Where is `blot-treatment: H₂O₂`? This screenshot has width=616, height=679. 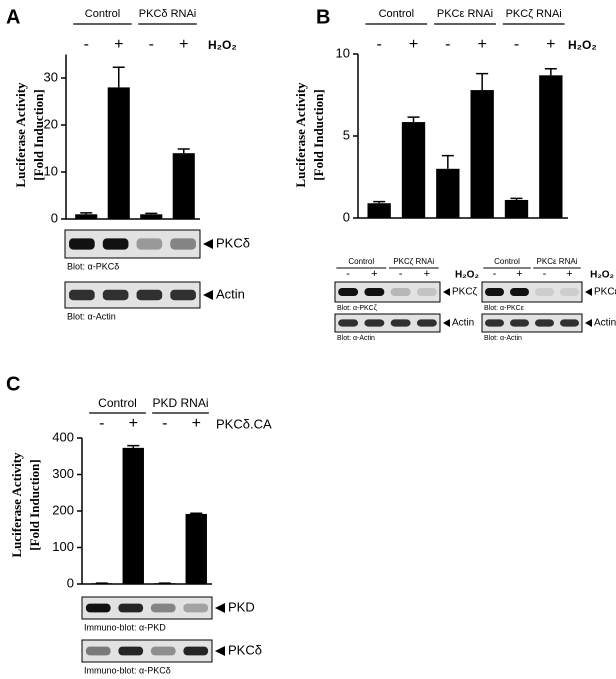
blot-treatment: H₂O₂ is located at coordinates (602, 275).